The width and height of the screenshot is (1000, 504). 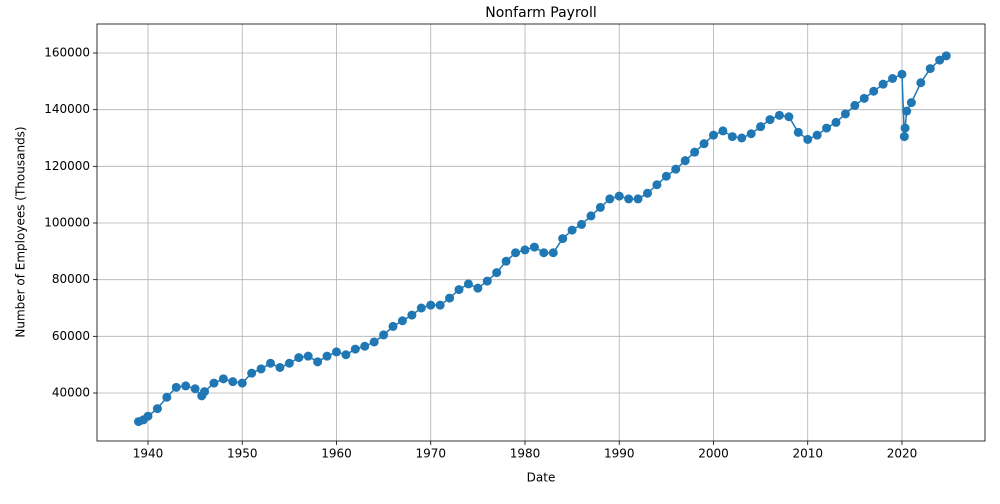 What do you see at coordinates (67, 166) in the screenshot?
I see `y-tick-label: 120000` at bounding box center [67, 166].